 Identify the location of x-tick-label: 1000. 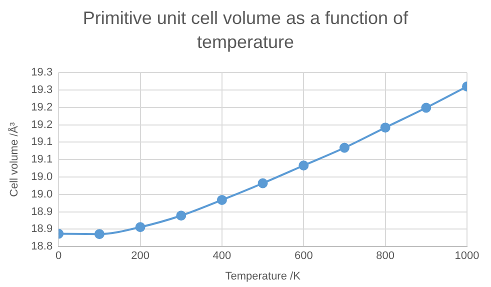
(467, 256).